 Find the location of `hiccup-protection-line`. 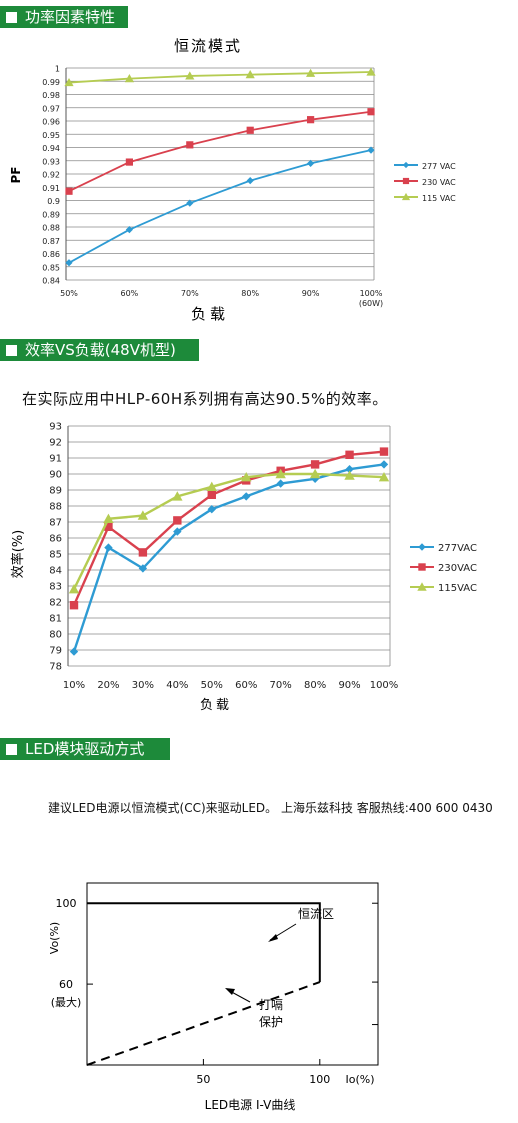

hiccup-protection-line is located at coordinates (203, 1023).